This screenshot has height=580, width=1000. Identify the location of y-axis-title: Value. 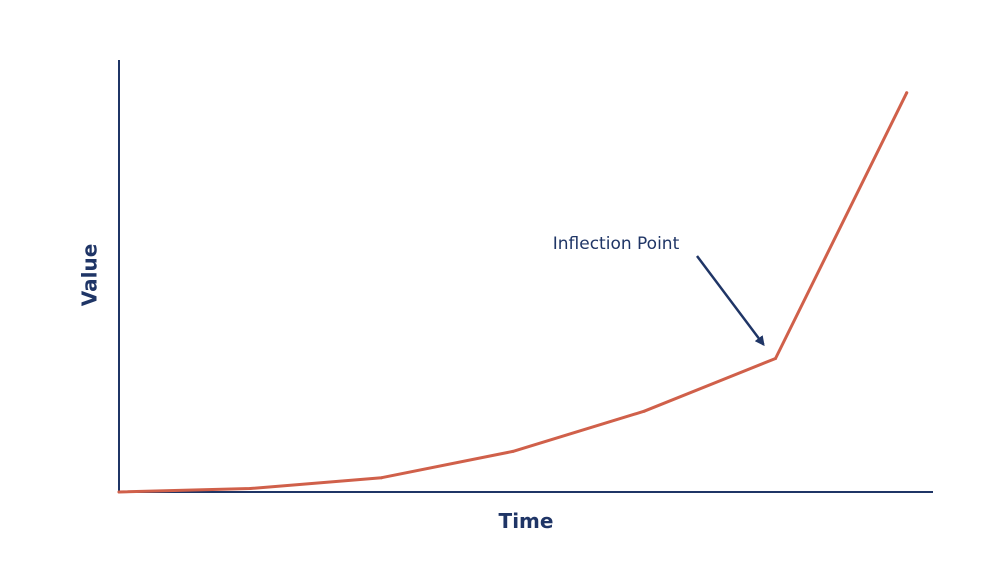
(90, 275).